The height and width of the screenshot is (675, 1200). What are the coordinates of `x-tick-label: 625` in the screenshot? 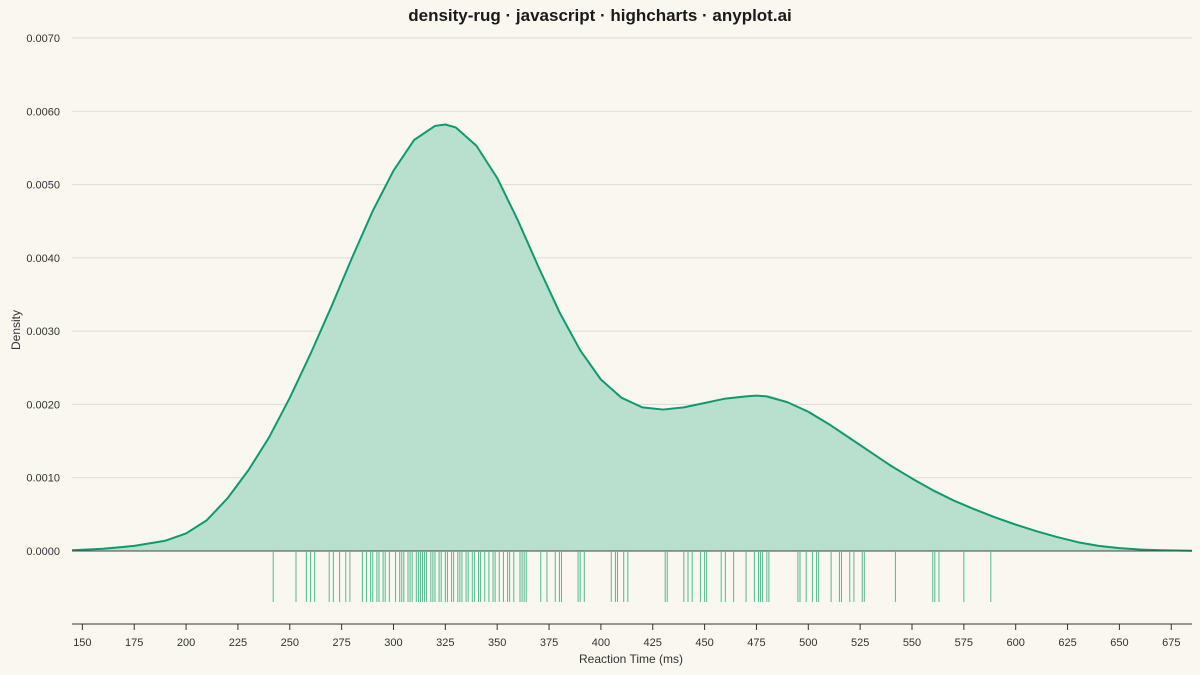 It's located at (1067, 643).